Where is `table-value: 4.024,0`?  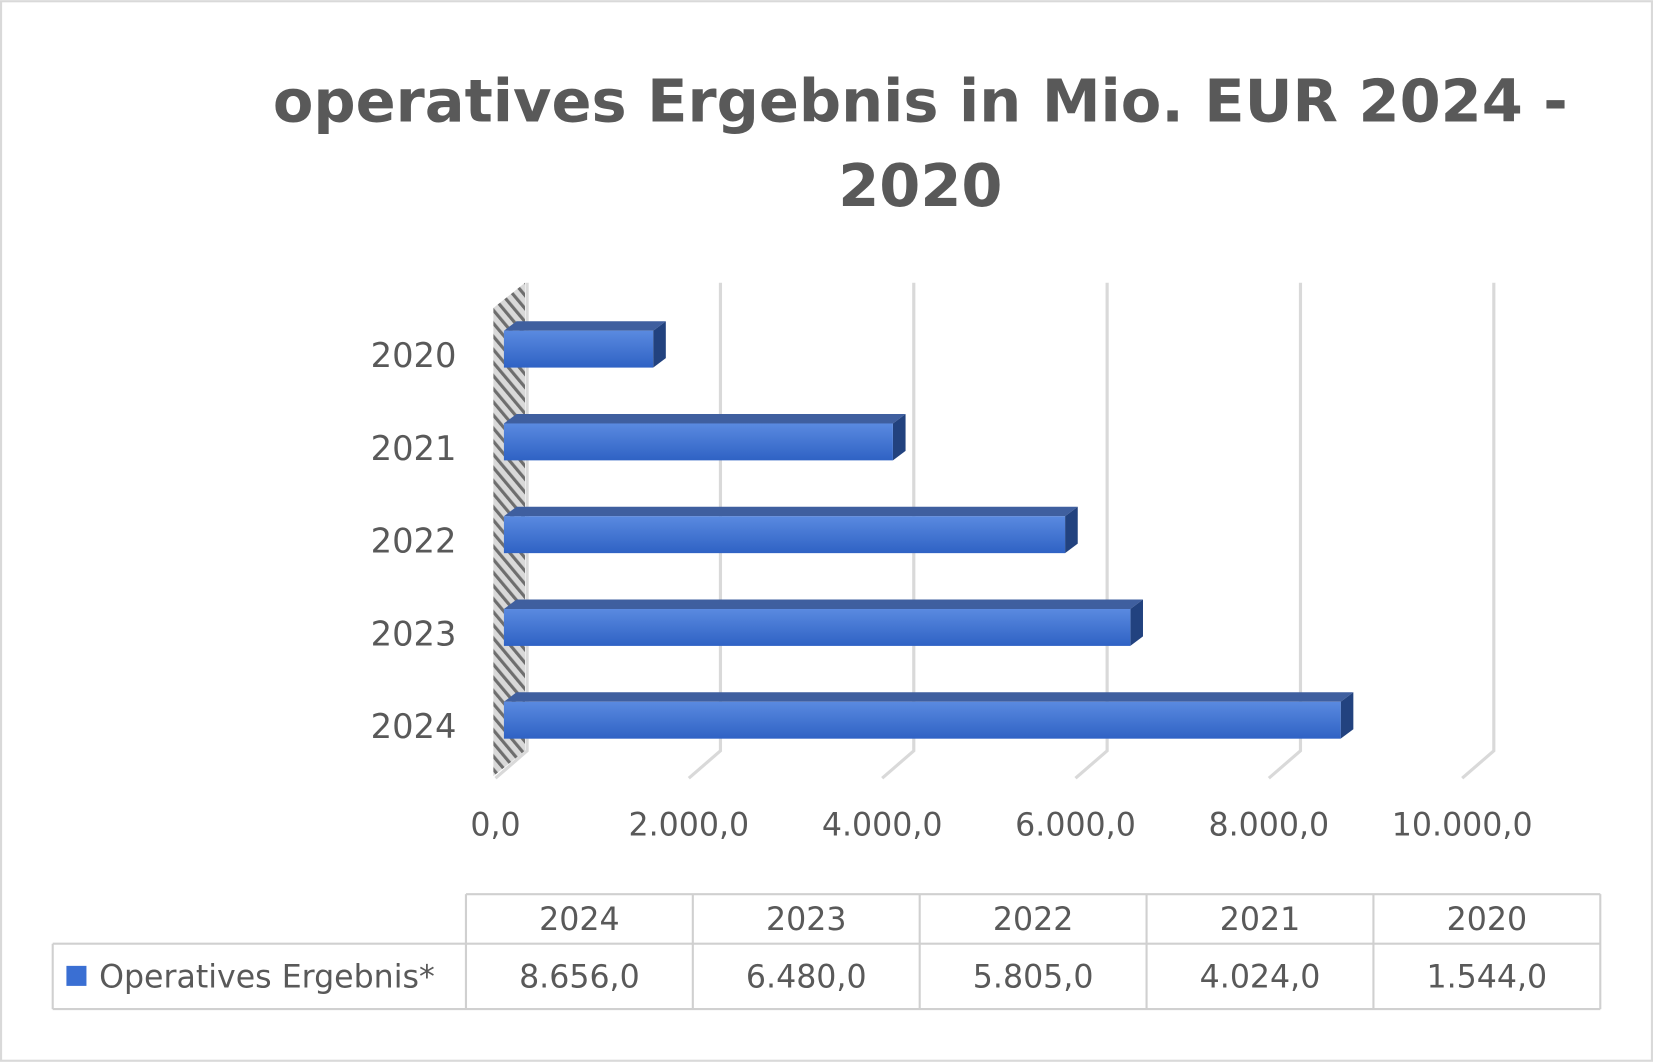
table-value: 4.024,0 is located at coordinates (1260, 978).